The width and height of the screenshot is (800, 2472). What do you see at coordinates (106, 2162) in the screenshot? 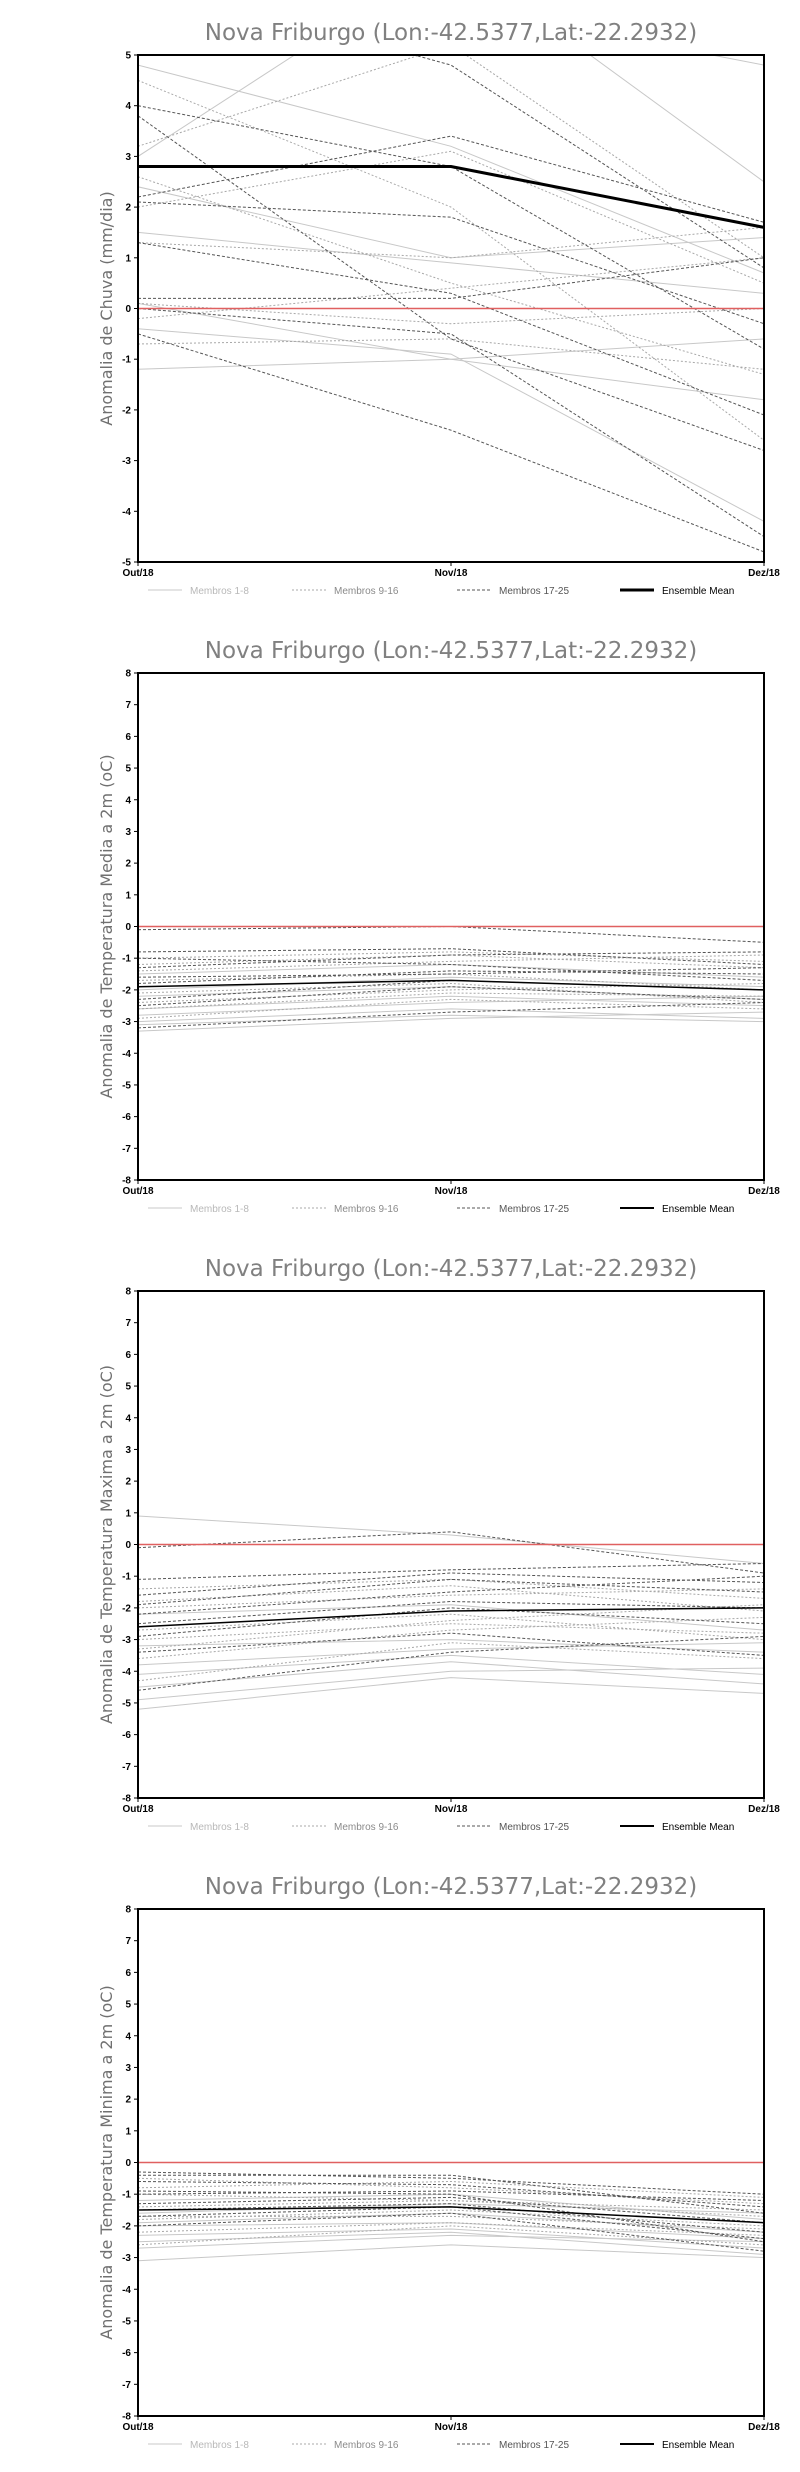
I see `y-axis-label: Anomalia de Temperatura Minima a 2m (oC)` at bounding box center [106, 2162].